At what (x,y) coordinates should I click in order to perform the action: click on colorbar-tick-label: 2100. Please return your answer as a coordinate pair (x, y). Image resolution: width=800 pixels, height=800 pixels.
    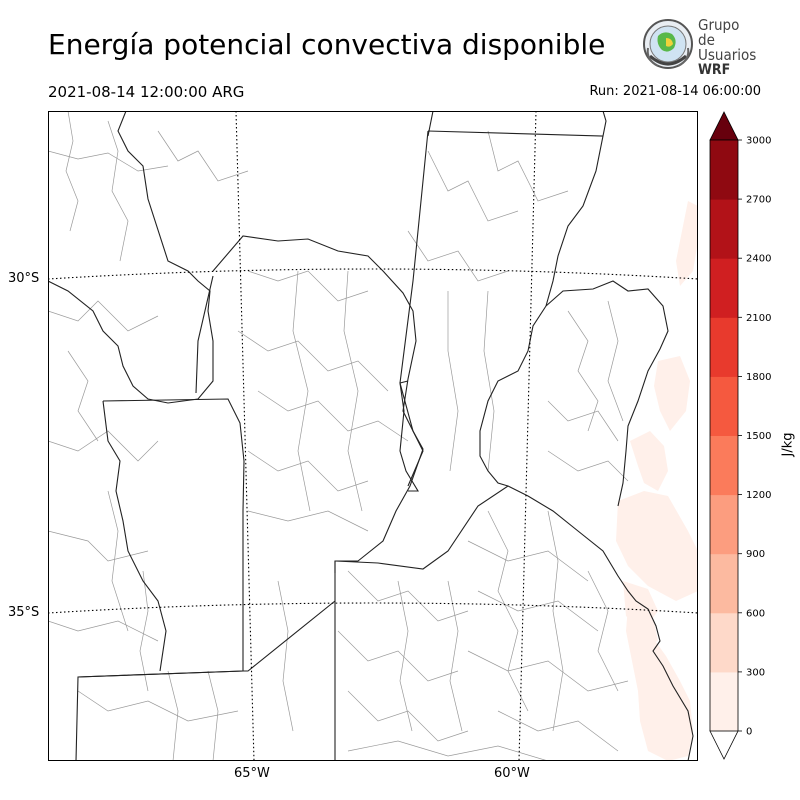
    Looking at the image, I should click on (758, 318).